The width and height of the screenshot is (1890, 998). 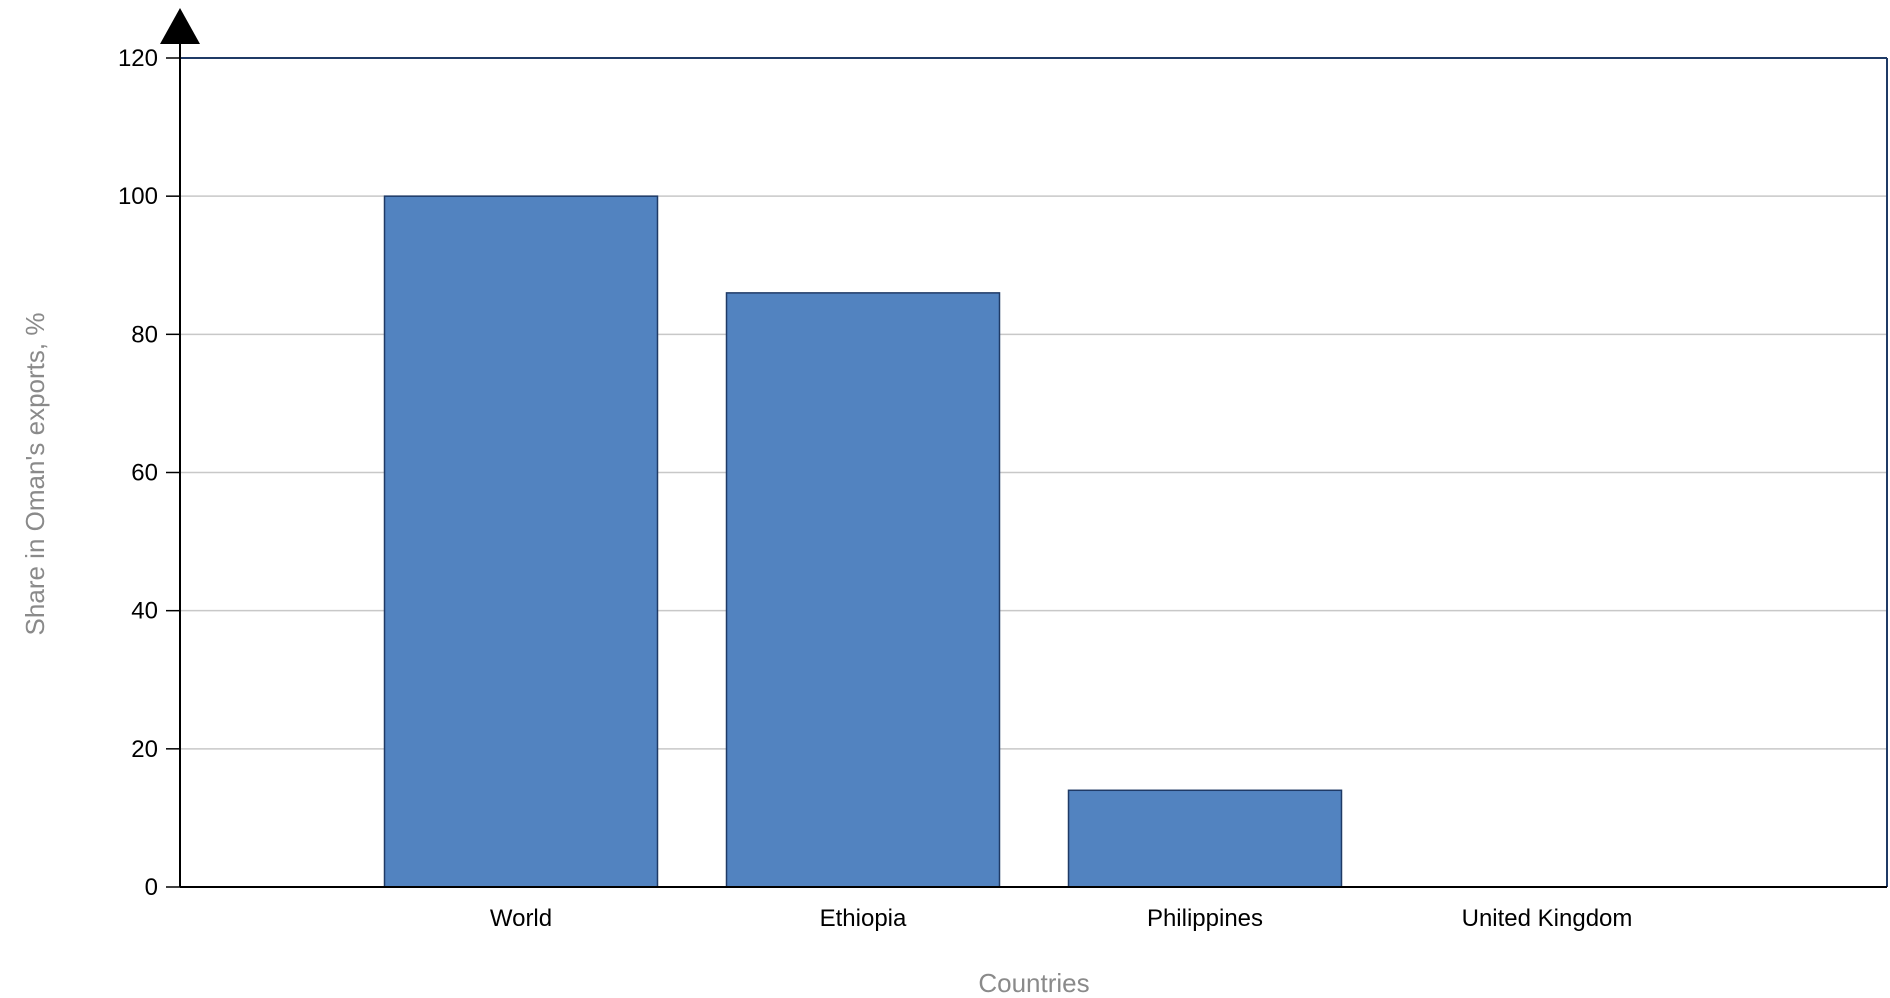 What do you see at coordinates (144, 334) in the screenshot?
I see `y-tick-label: 80` at bounding box center [144, 334].